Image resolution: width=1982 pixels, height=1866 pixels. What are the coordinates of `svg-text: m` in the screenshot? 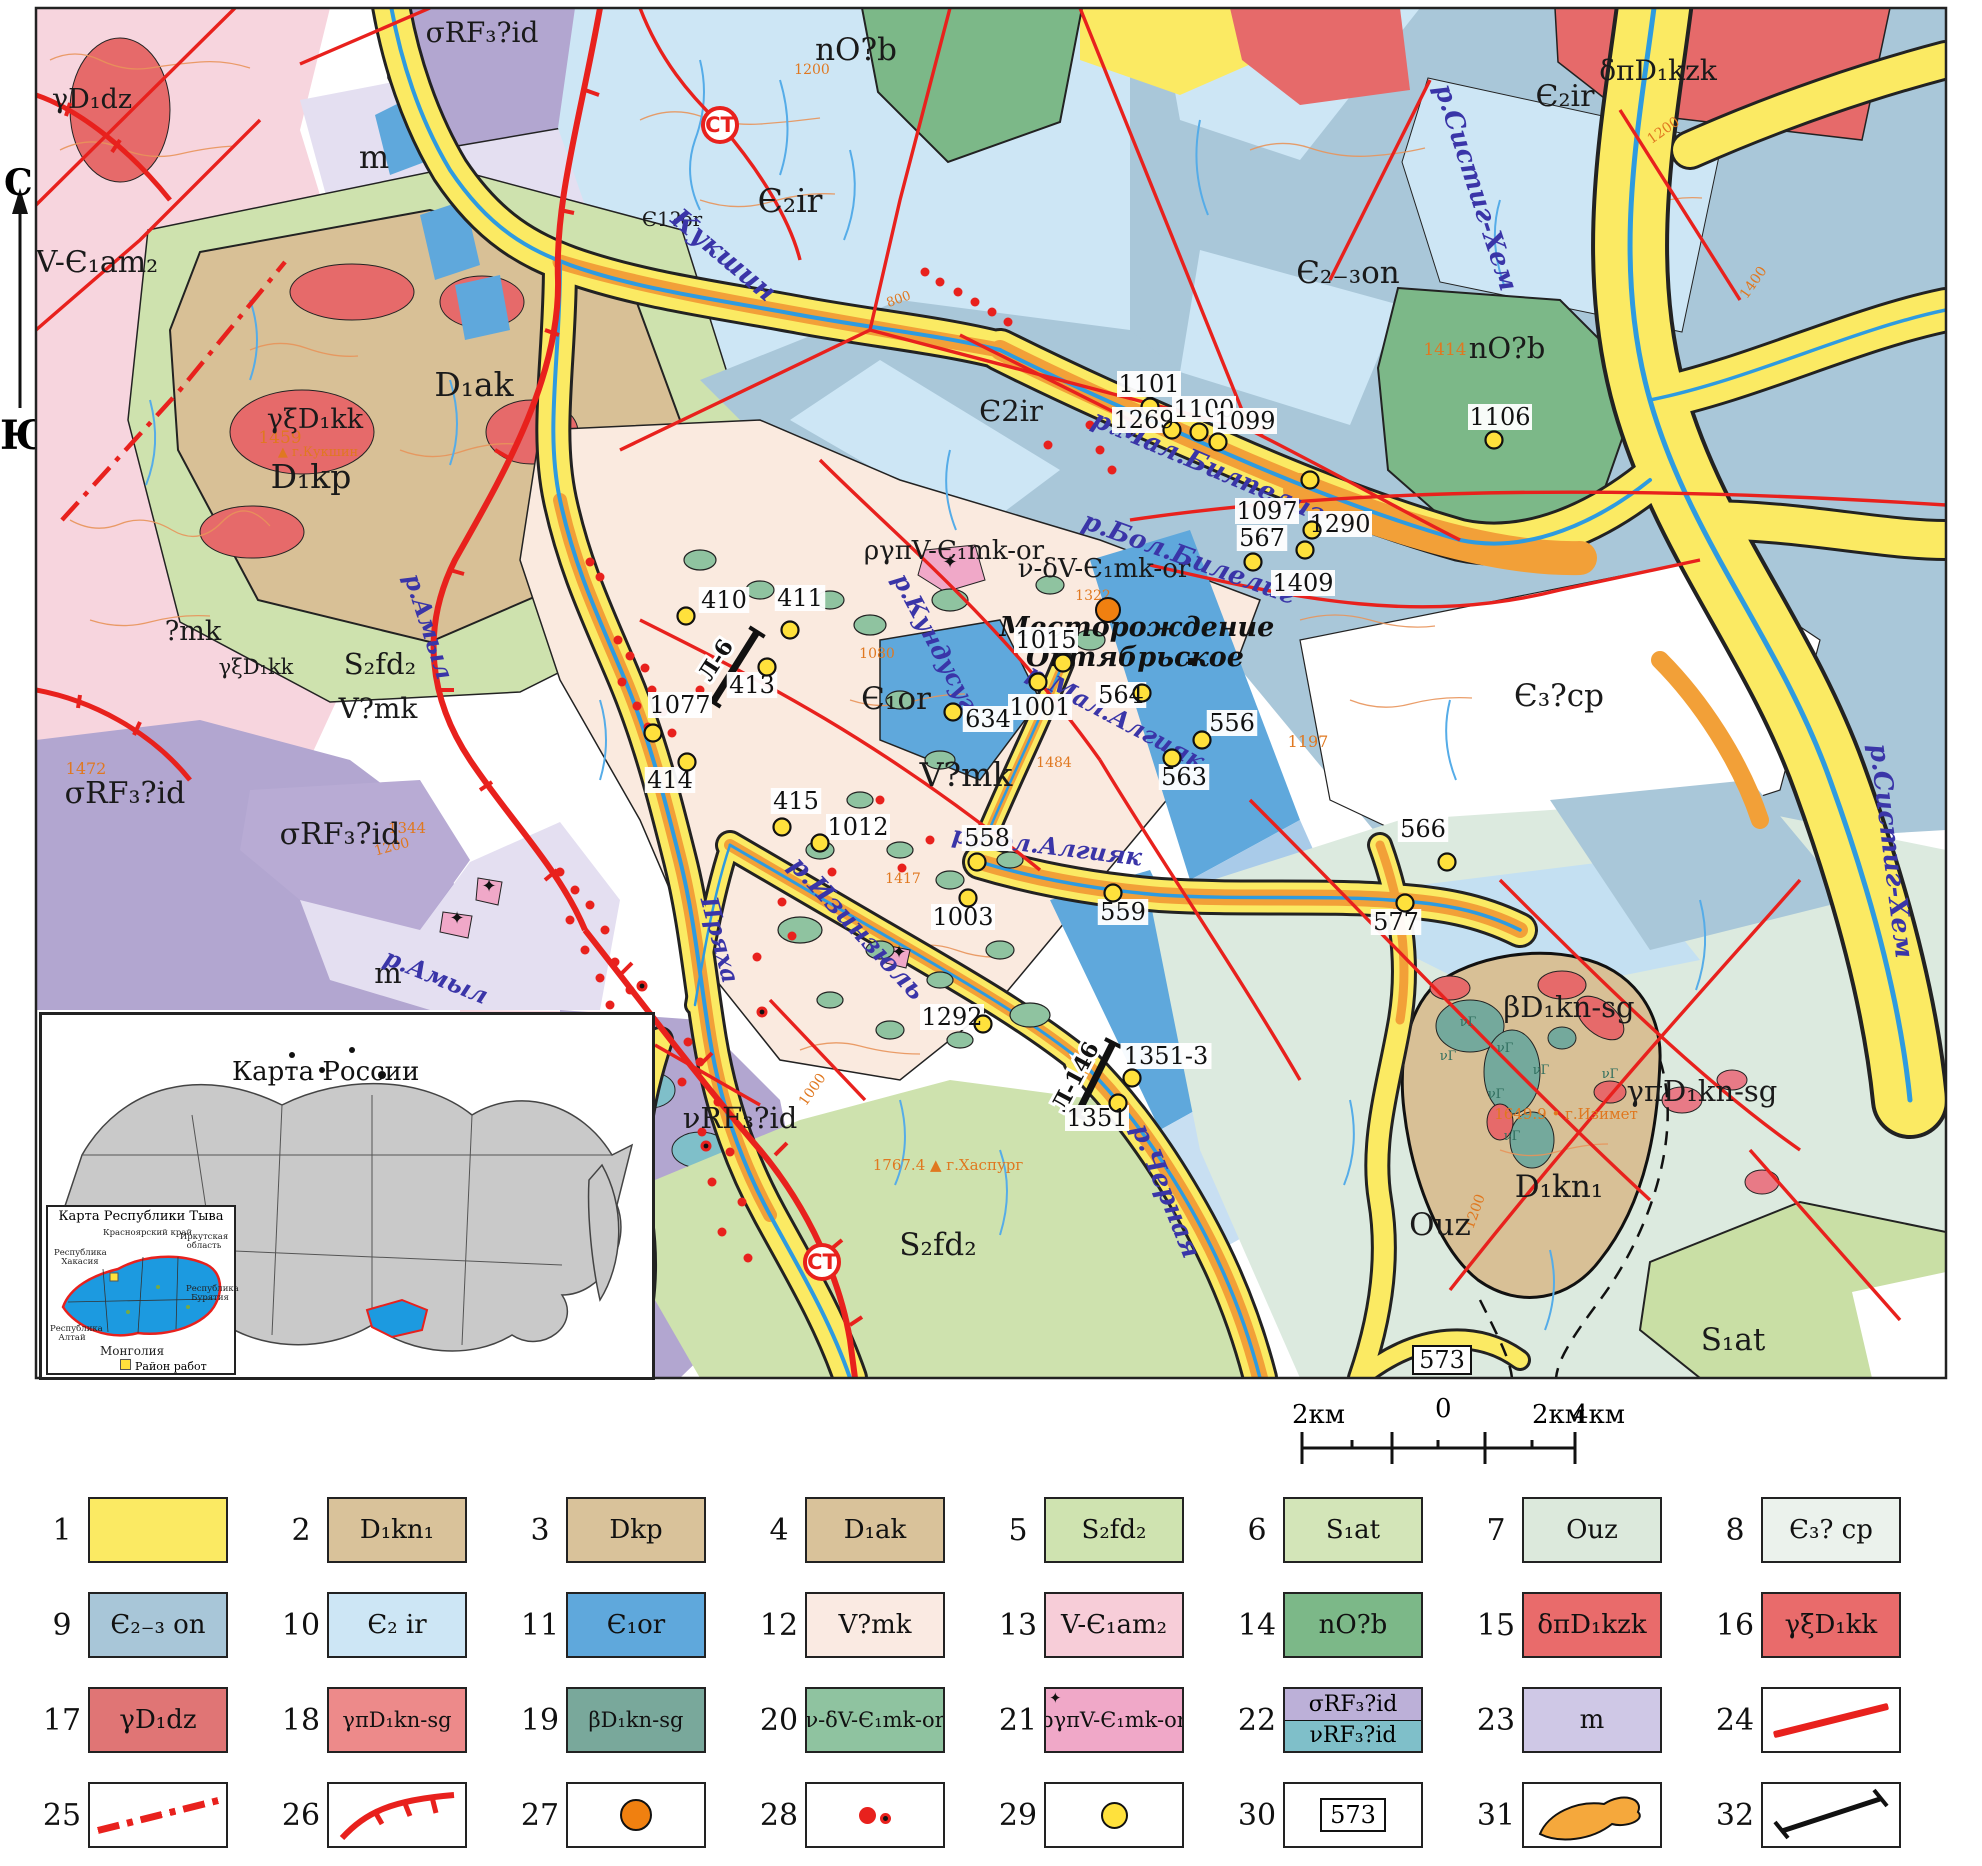 It's located at (374, 157).